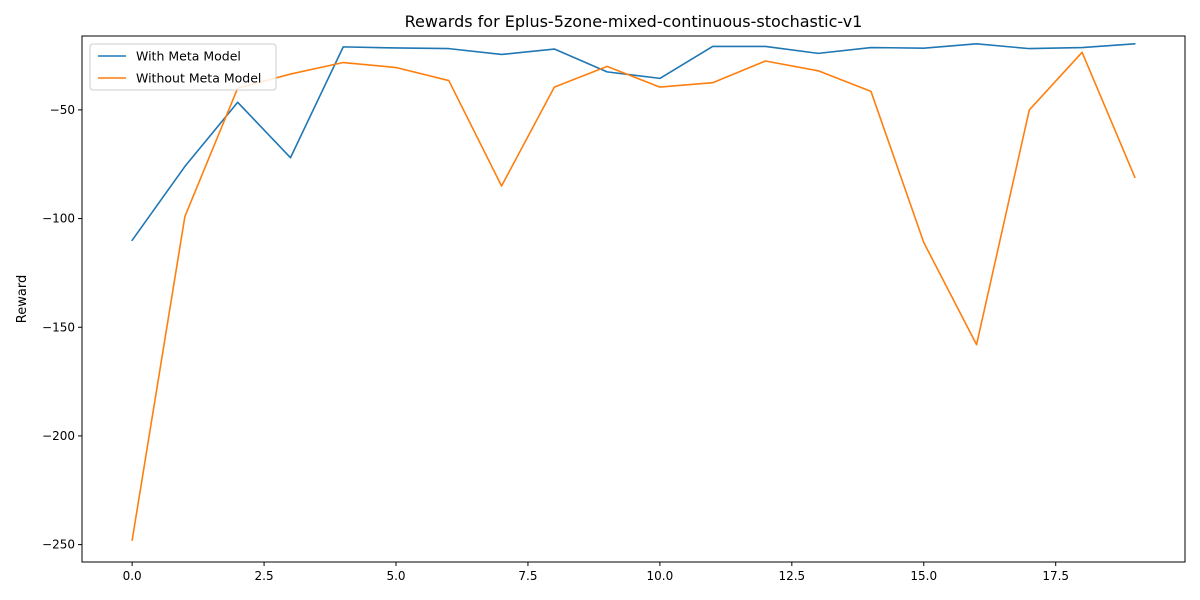  What do you see at coordinates (188, 56) in the screenshot?
I see `legend-label-1: With Meta Model` at bounding box center [188, 56].